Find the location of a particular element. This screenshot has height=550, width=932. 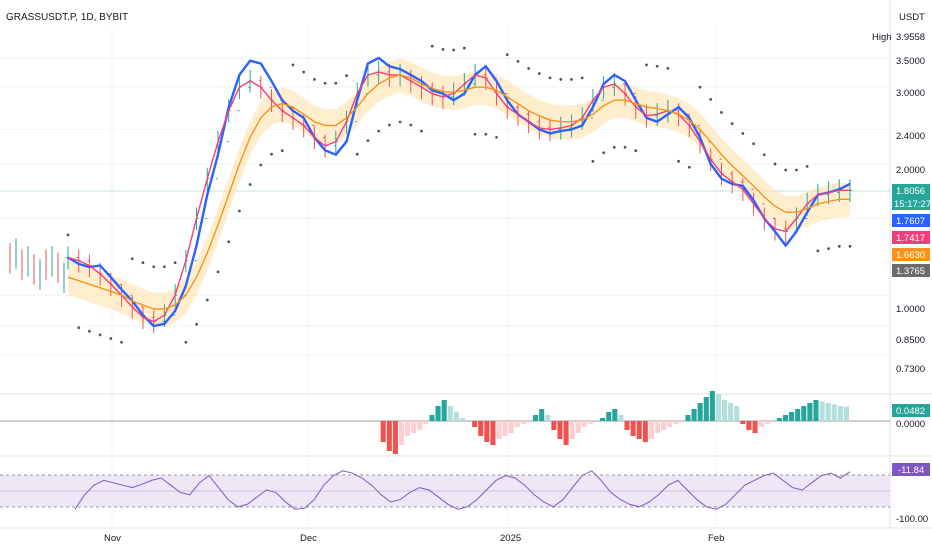

osc-line is located at coordinates (462, 490).